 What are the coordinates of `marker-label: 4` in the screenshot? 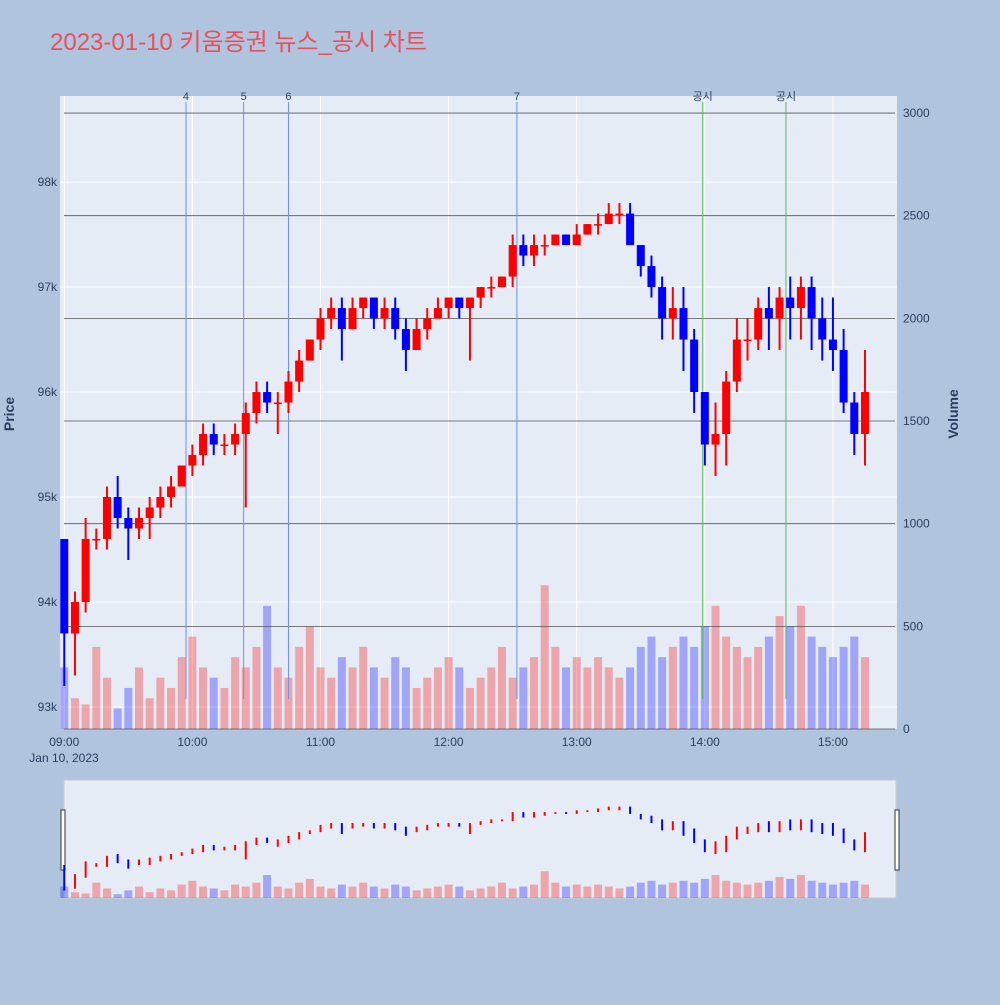 It's located at (186, 97).